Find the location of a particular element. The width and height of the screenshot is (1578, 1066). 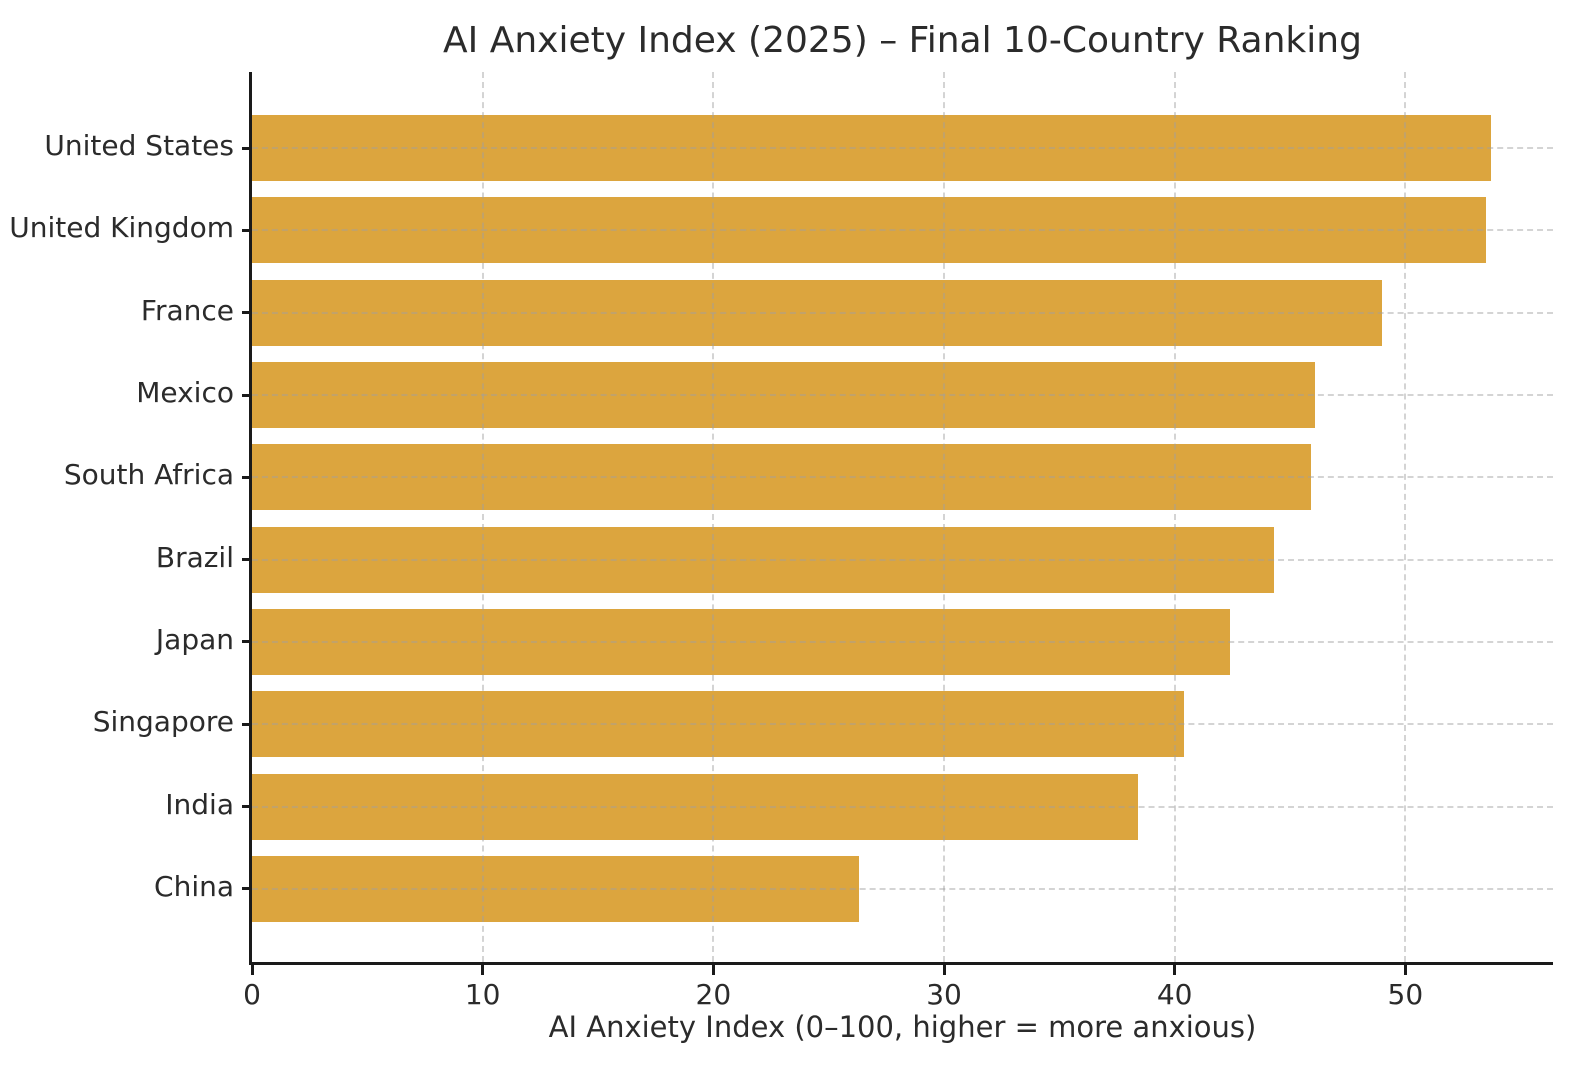

y-tick-label: Japan is located at coordinates (194, 639).